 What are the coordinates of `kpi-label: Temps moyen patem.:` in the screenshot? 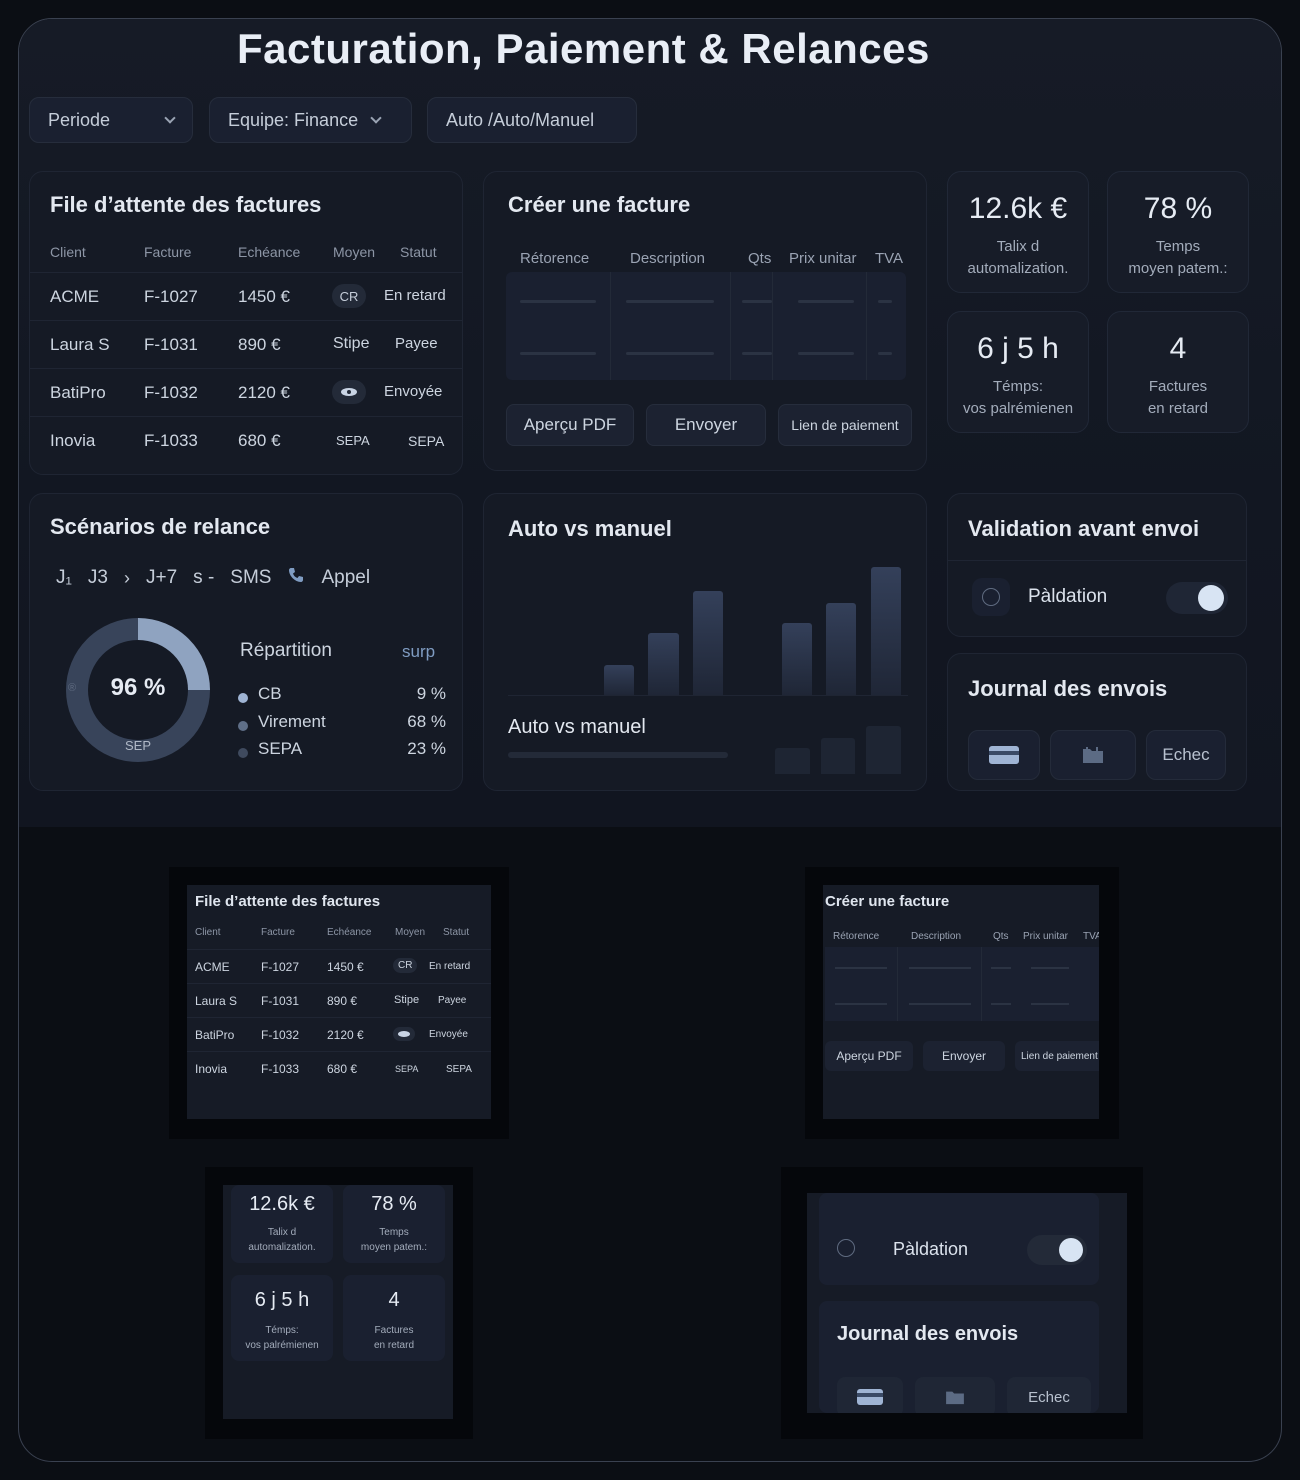 It's located at (1178, 258).